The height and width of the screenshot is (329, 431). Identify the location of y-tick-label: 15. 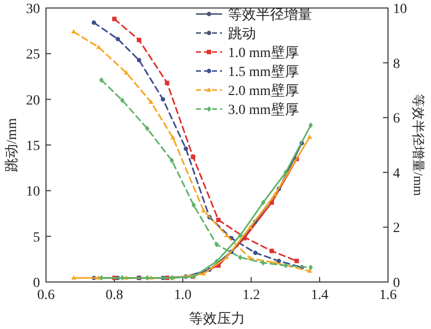
(33, 146).